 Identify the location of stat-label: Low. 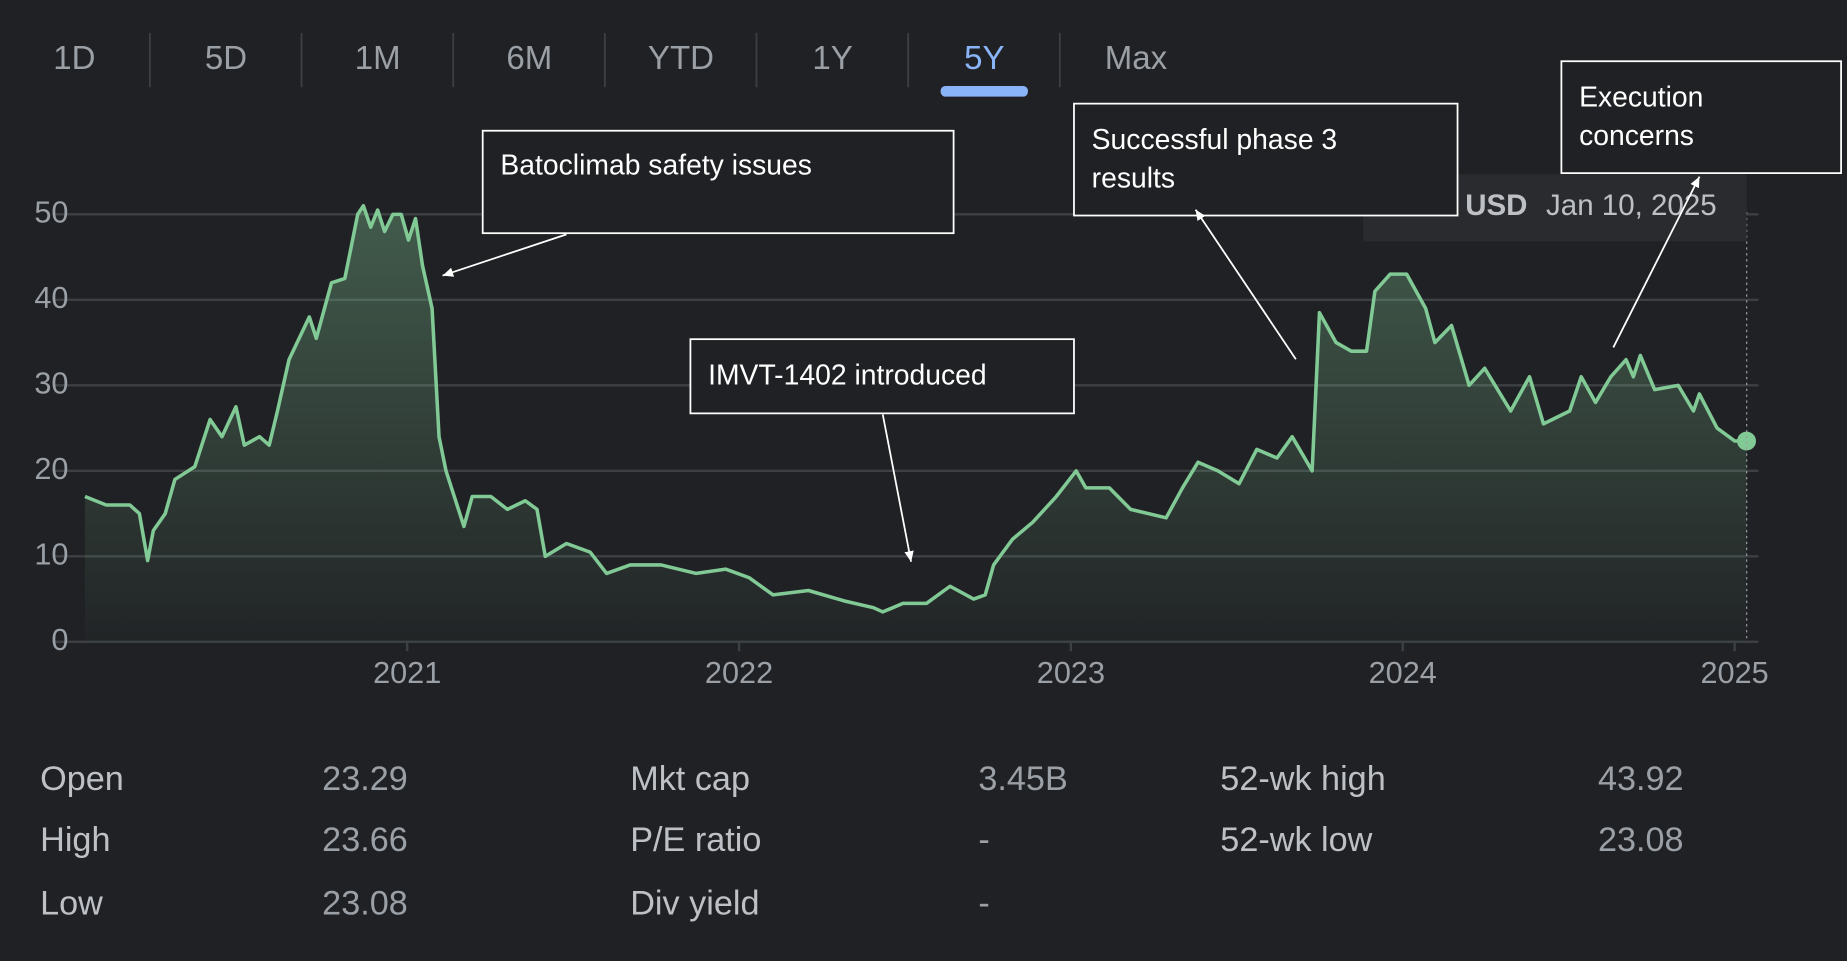
(71, 904).